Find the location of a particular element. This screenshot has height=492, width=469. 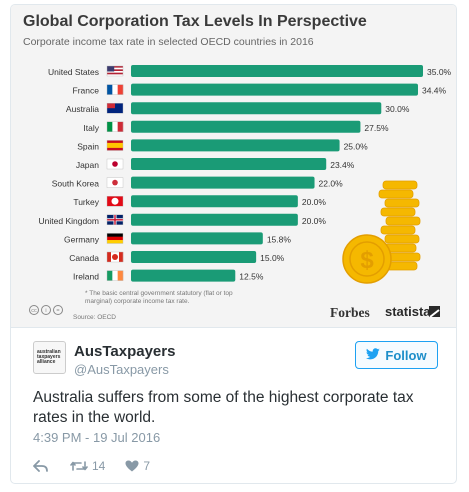

retweet-icon is located at coordinates (79, 466).